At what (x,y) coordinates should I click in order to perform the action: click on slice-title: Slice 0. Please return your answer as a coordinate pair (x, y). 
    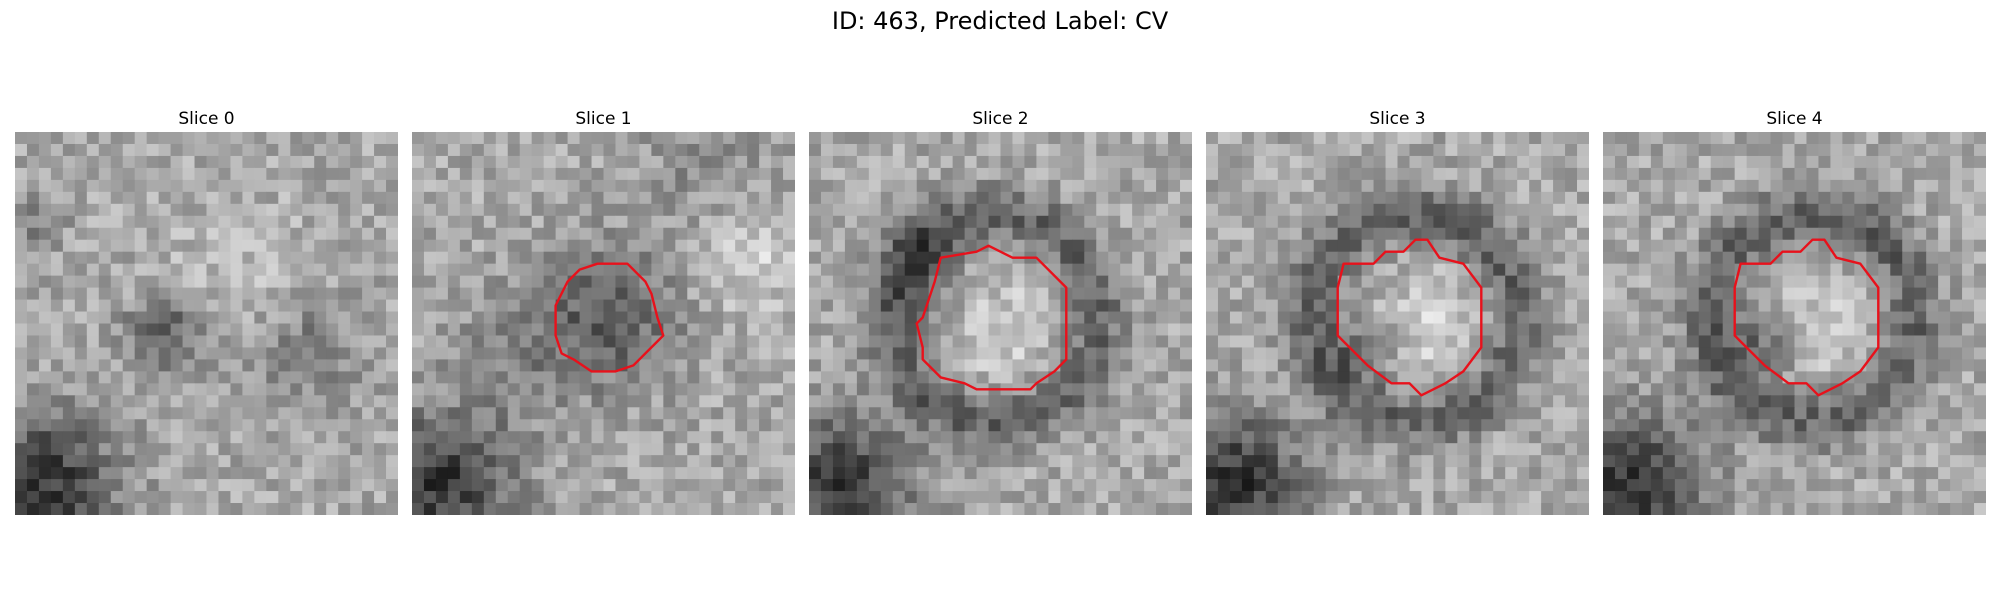
    Looking at the image, I should click on (206, 119).